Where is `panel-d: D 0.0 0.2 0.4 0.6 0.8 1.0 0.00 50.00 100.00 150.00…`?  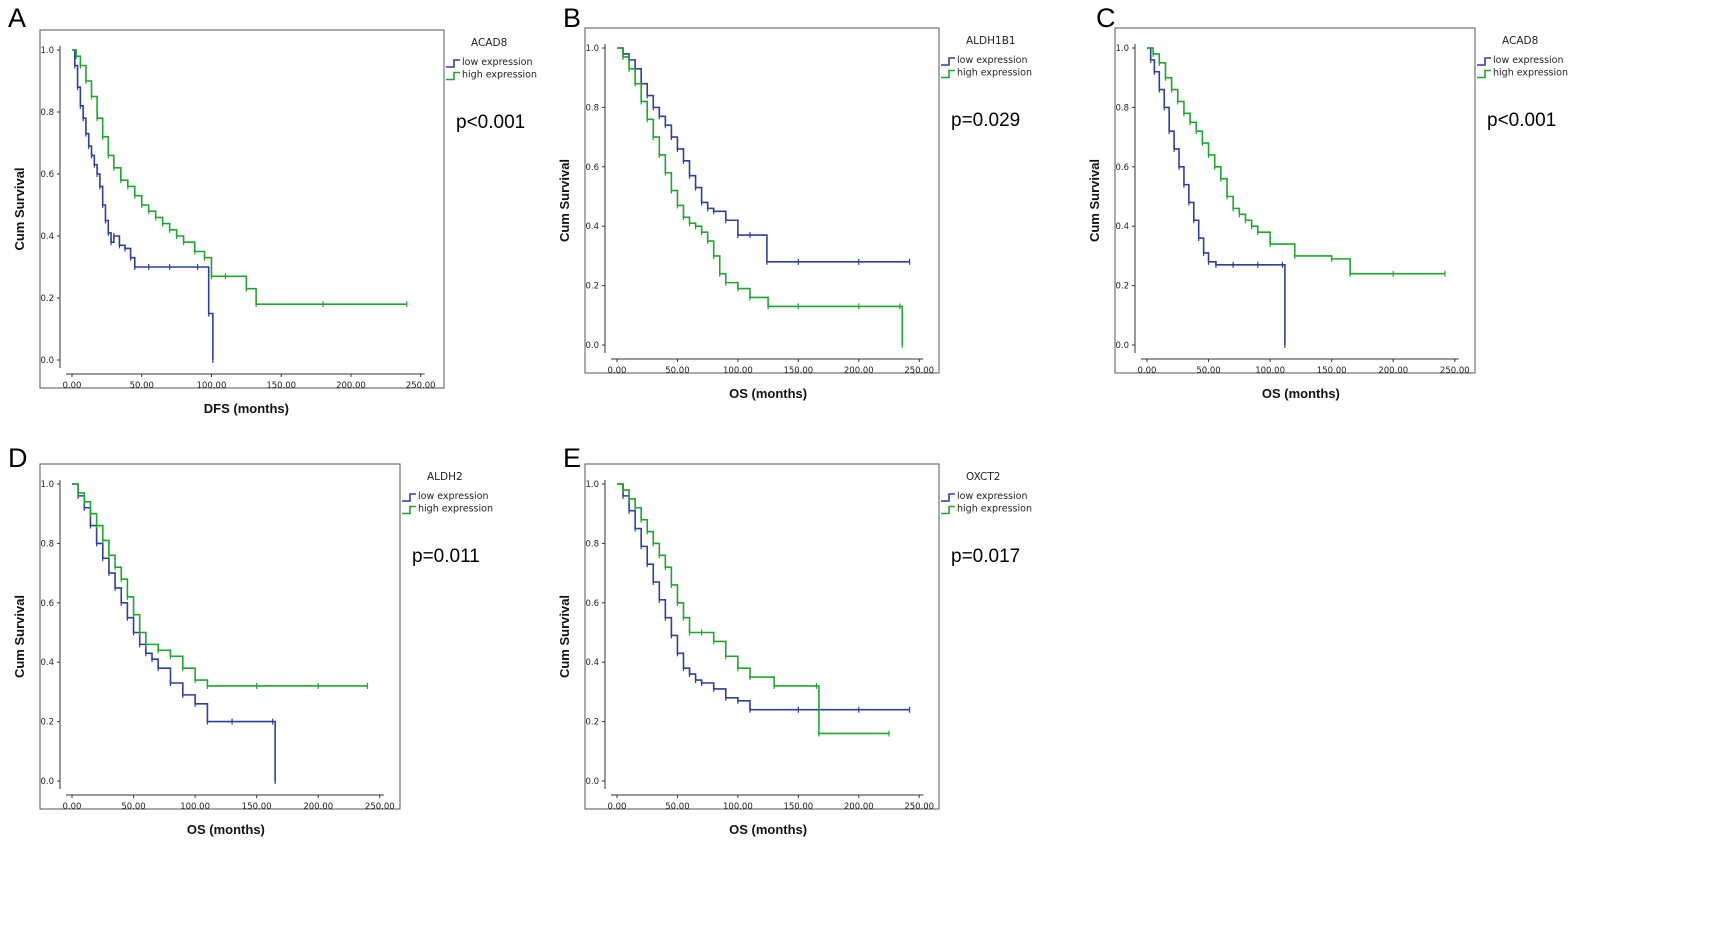 panel-d: D 0.0 0.2 0.4 0.6 0.8 1.0 0.00 50.00 100.00 150.00… is located at coordinates (250, 640).